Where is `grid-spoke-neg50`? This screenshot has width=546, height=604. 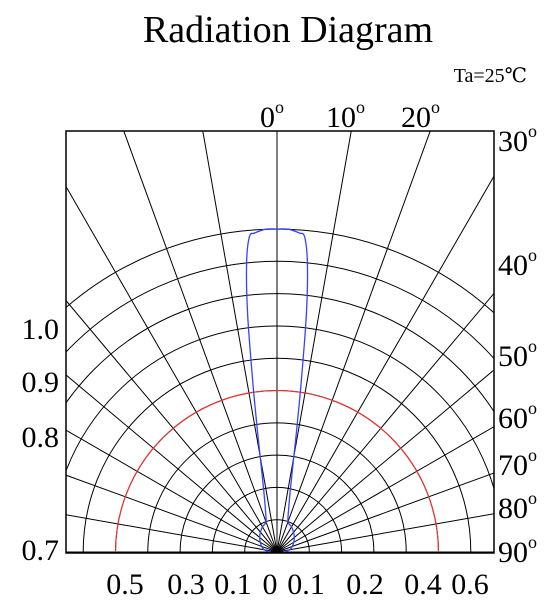 grid-spoke-neg50 is located at coordinates (172, 463).